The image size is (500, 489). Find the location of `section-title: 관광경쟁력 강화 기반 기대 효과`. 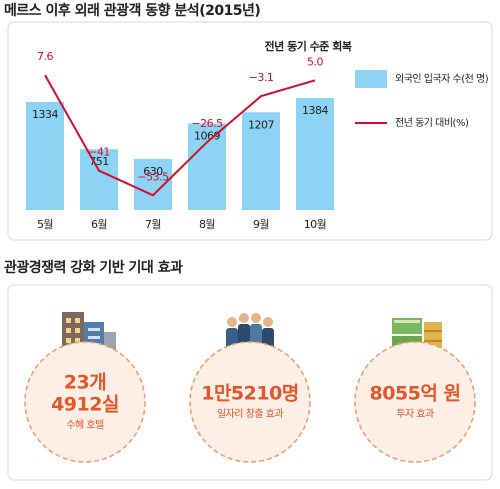

section-title: 관광경쟁력 강화 기반 기대 효과 is located at coordinates (93, 267).